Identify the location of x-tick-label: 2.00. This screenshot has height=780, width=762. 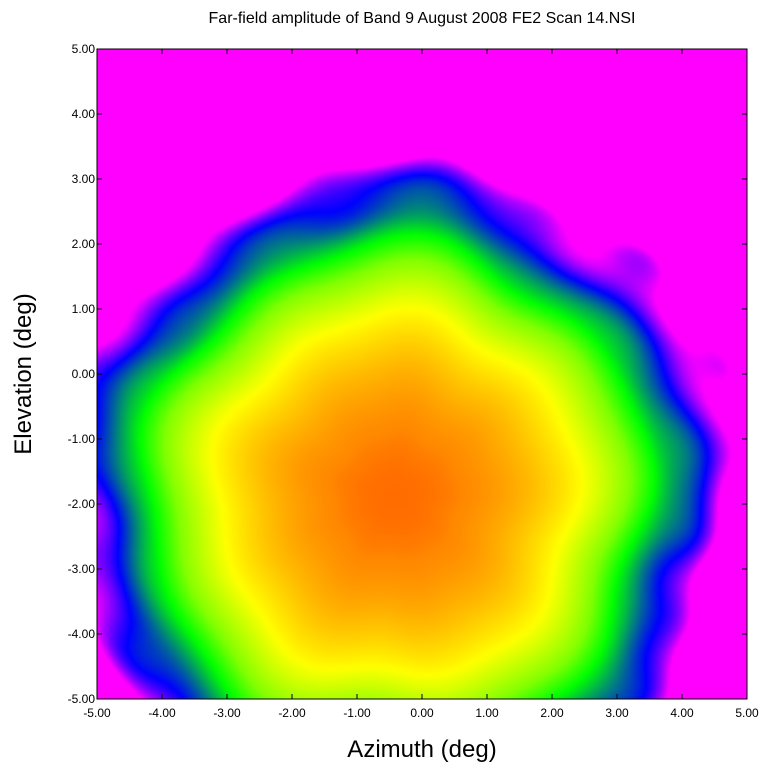
(552, 713).